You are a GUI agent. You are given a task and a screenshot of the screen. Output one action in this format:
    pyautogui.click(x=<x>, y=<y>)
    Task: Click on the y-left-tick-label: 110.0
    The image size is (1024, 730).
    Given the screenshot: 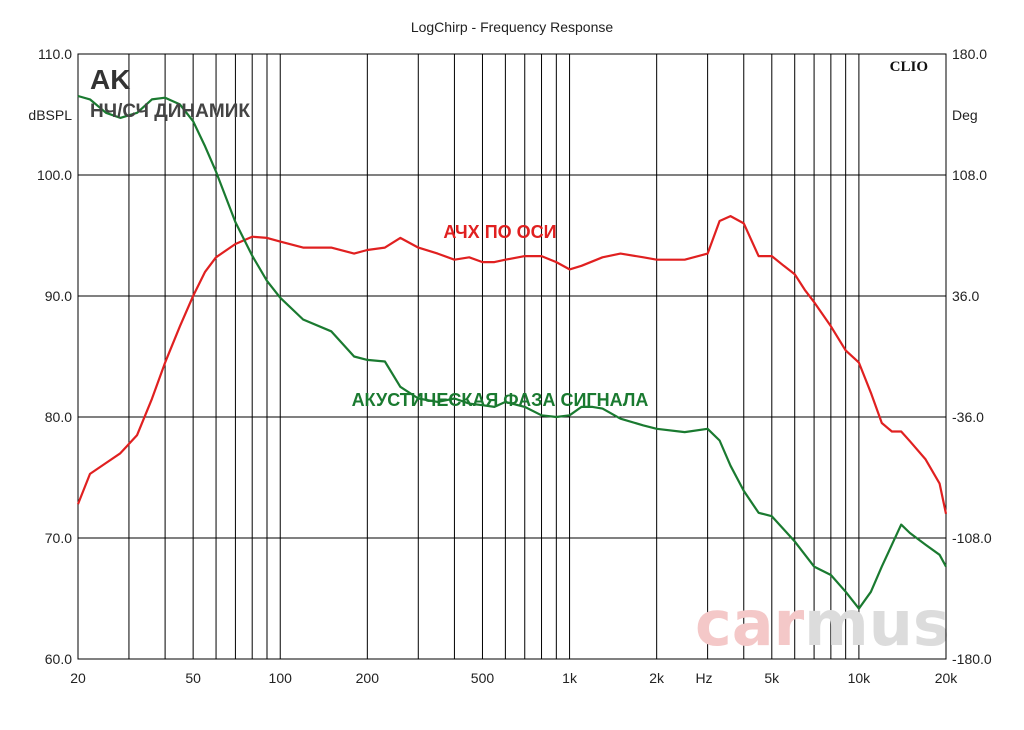 What is the action you would take?
    pyautogui.click(x=55, y=54)
    